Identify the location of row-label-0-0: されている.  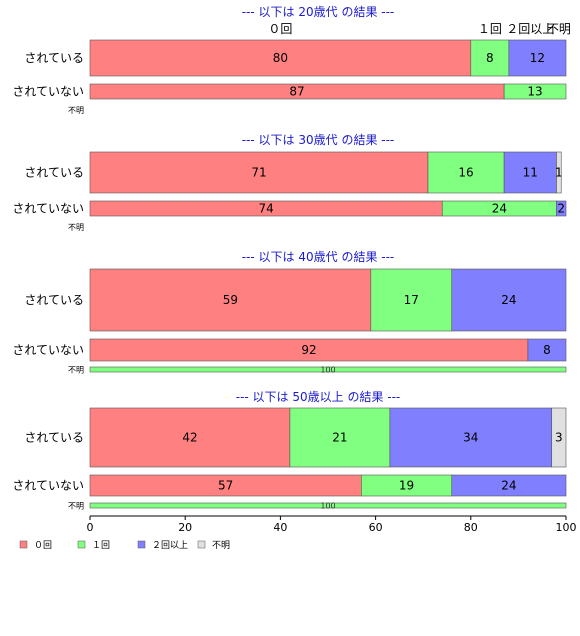
(54, 58).